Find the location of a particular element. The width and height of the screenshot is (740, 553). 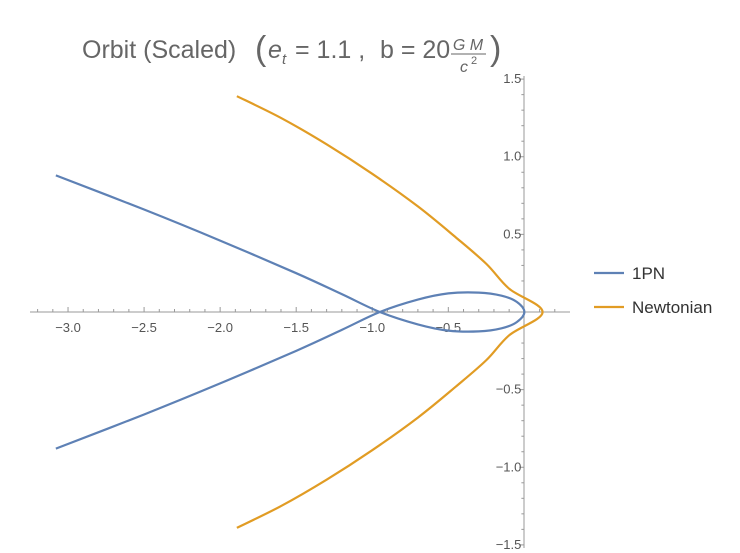

x-tick-label: −2.0 is located at coordinates (220, 327).